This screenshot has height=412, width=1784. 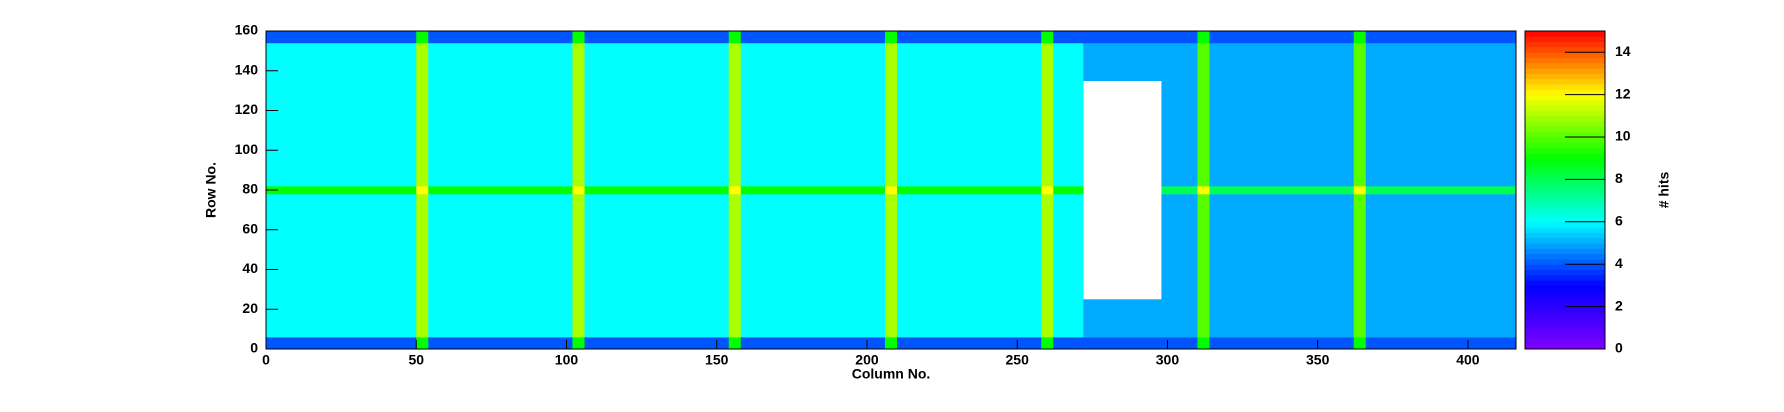 I want to click on y-tick-label: 100, so click(x=247, y=149).